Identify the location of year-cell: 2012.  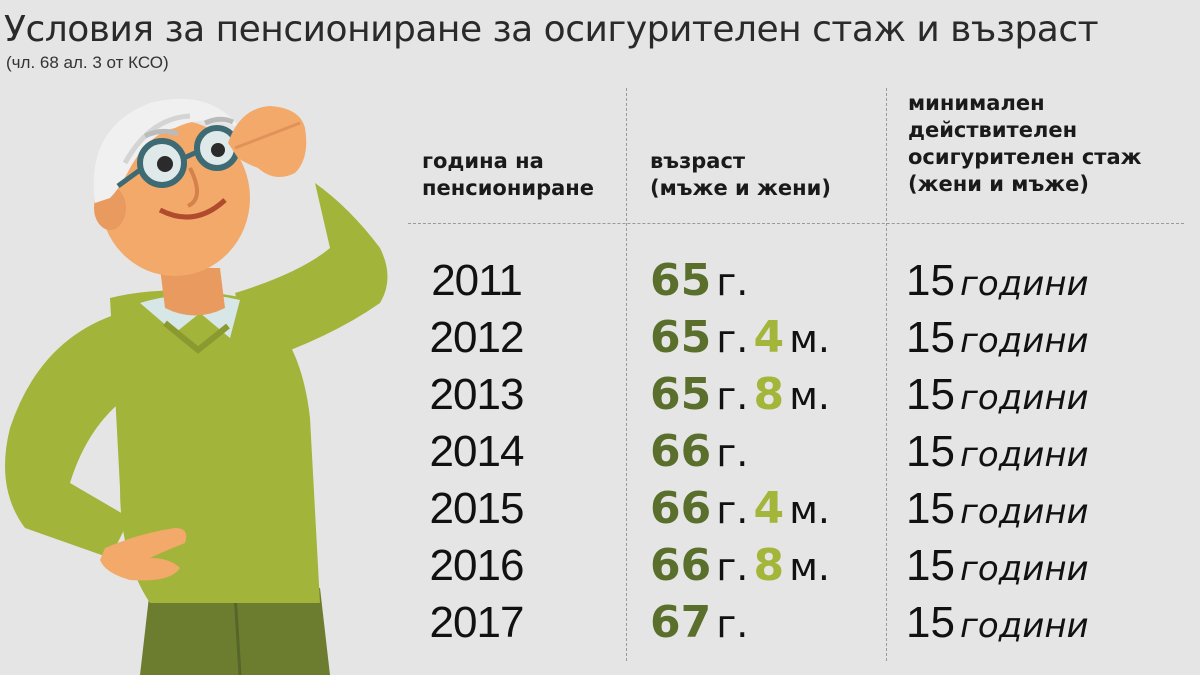
(477, 337).